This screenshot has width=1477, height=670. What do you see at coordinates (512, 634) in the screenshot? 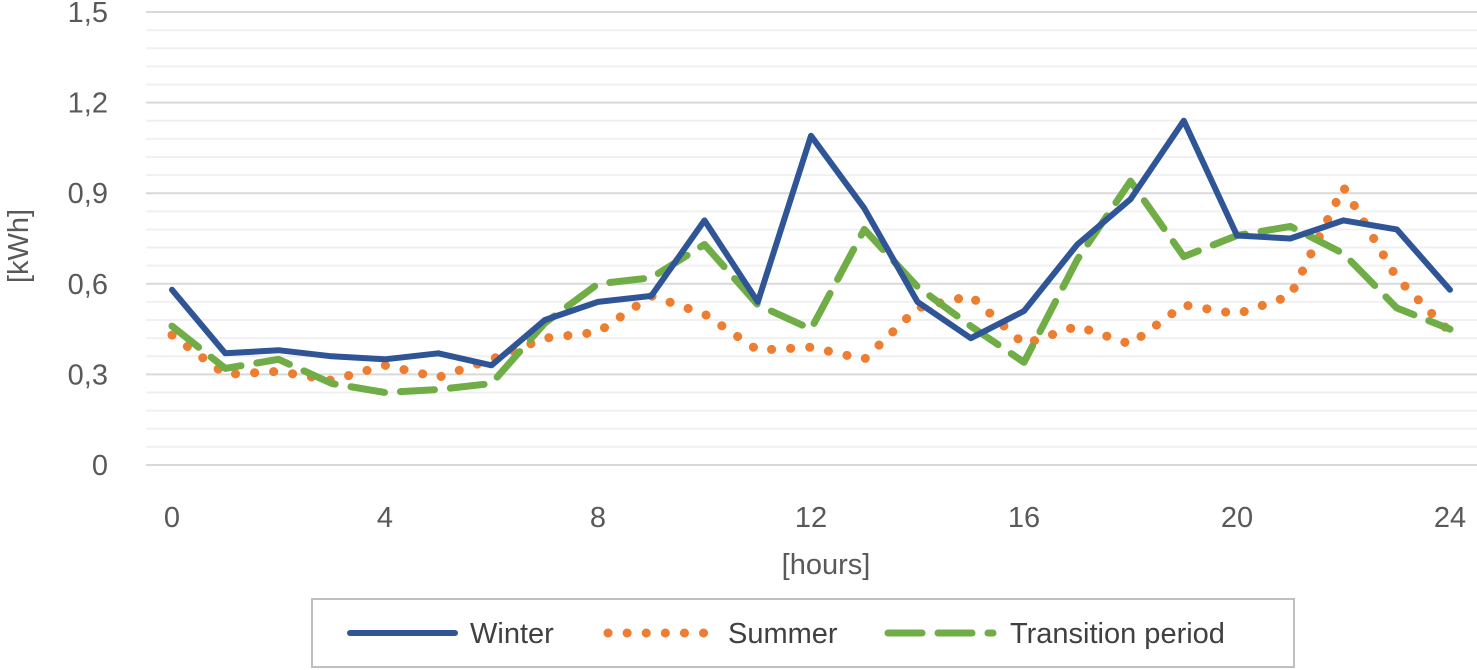
I see `legend-label-winter: Winter` at bounding box center [512, 634].